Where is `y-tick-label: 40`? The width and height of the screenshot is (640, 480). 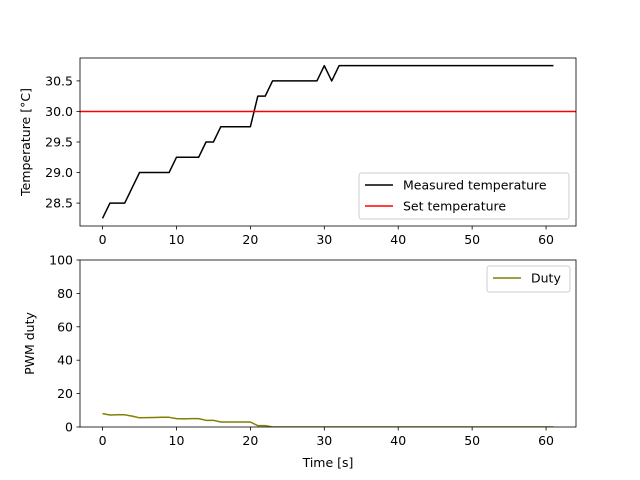 y-tick-label: 40 is located at coordinates (65, 360).